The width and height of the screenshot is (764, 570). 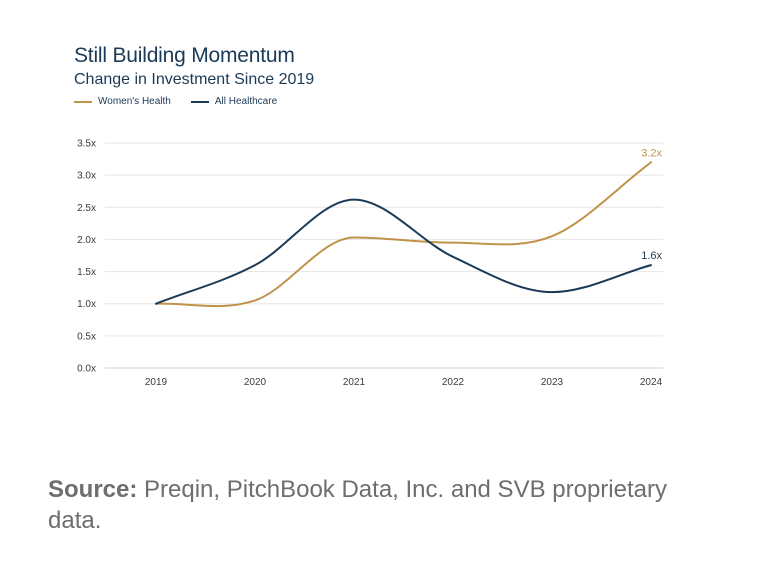 What do you see at coordinates (86, 208) in the screenshot?
I see `y-tick-label: 2.5x` at bounding box center [86, 208].